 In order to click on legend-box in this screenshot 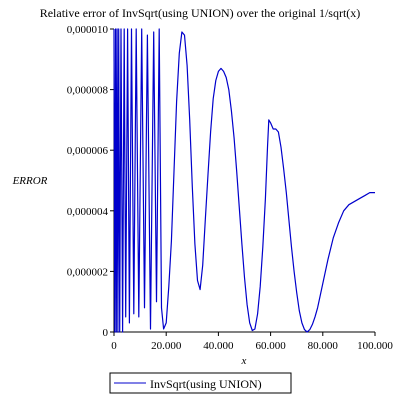, I will do `click(200, 383)`.